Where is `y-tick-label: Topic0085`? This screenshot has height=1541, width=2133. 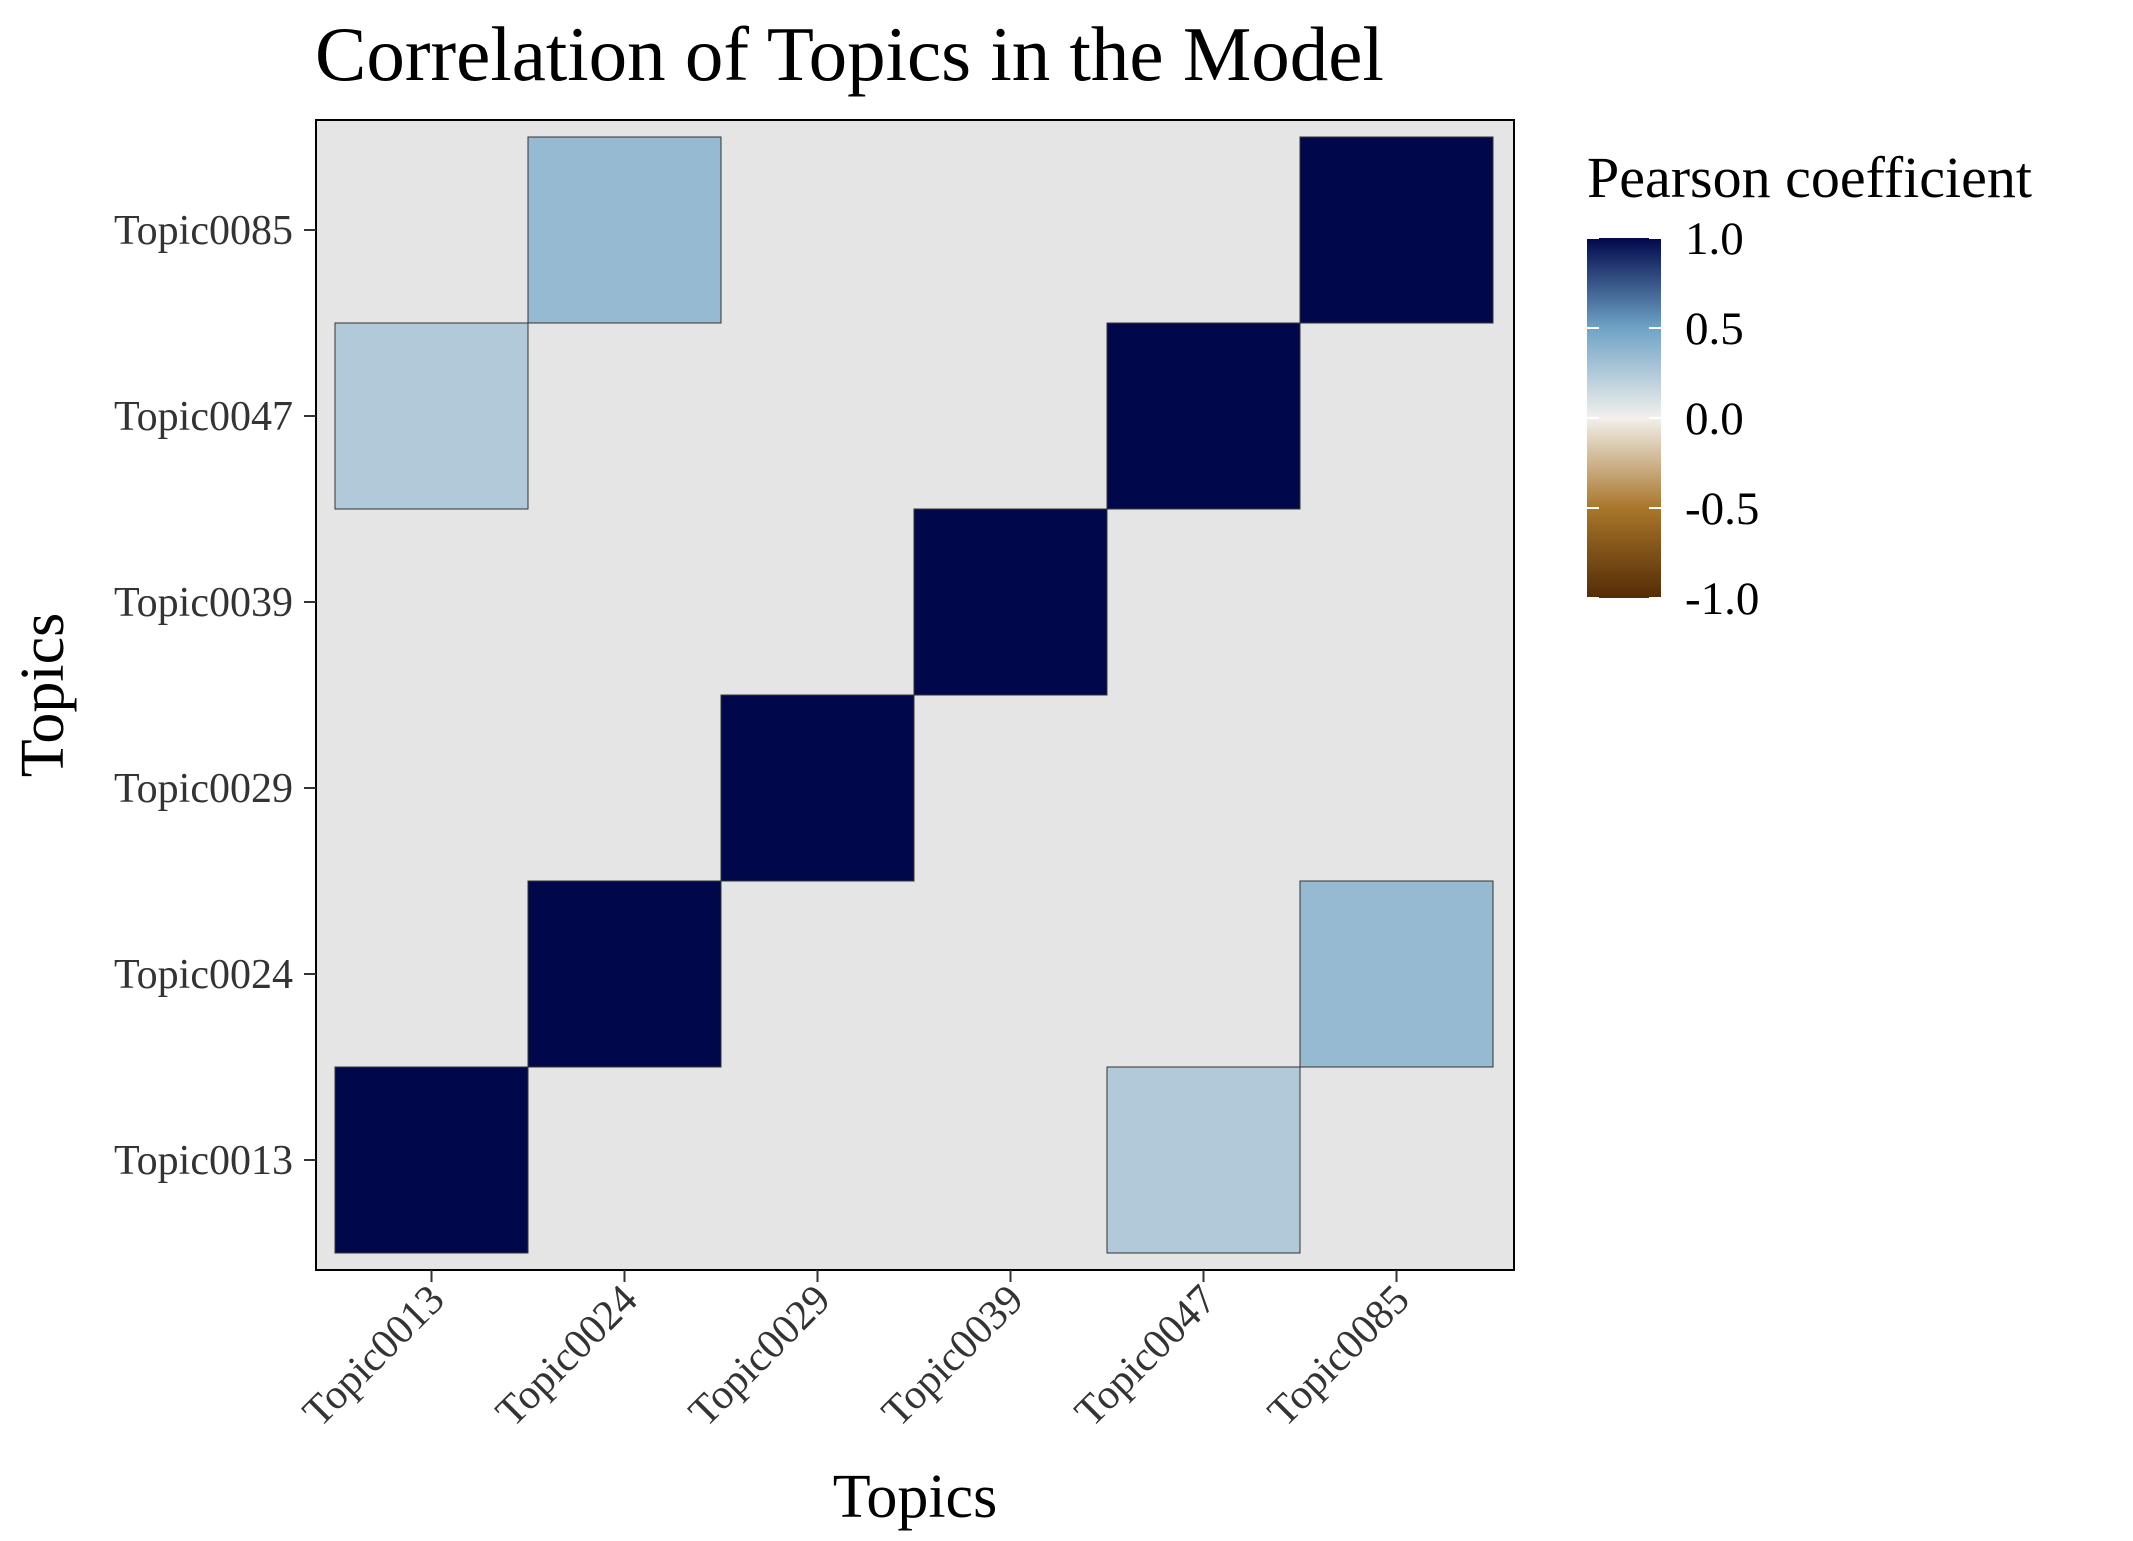
y-tick-label: Topic0085 is located at coordinates (203, 231).